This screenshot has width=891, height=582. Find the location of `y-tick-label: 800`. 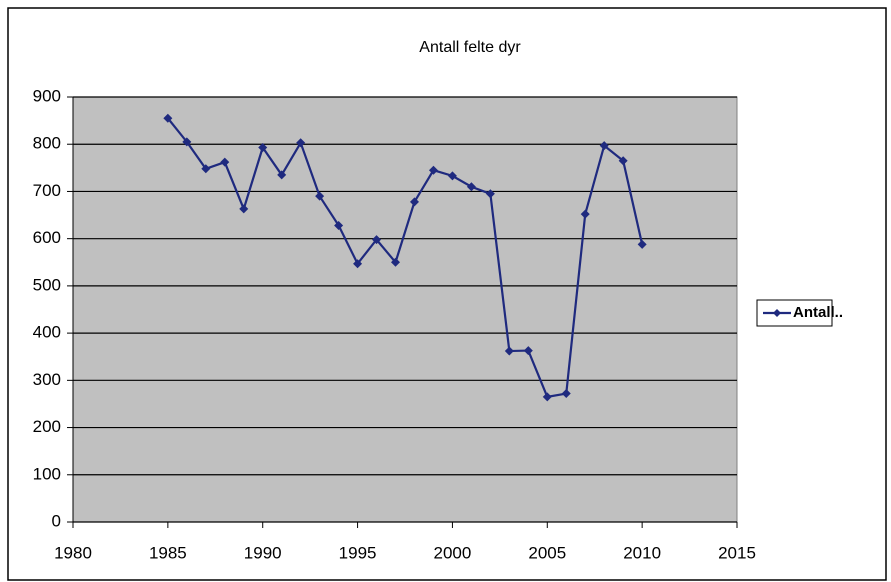

y-tick-label: 800 is located at coordinates (47, 143).